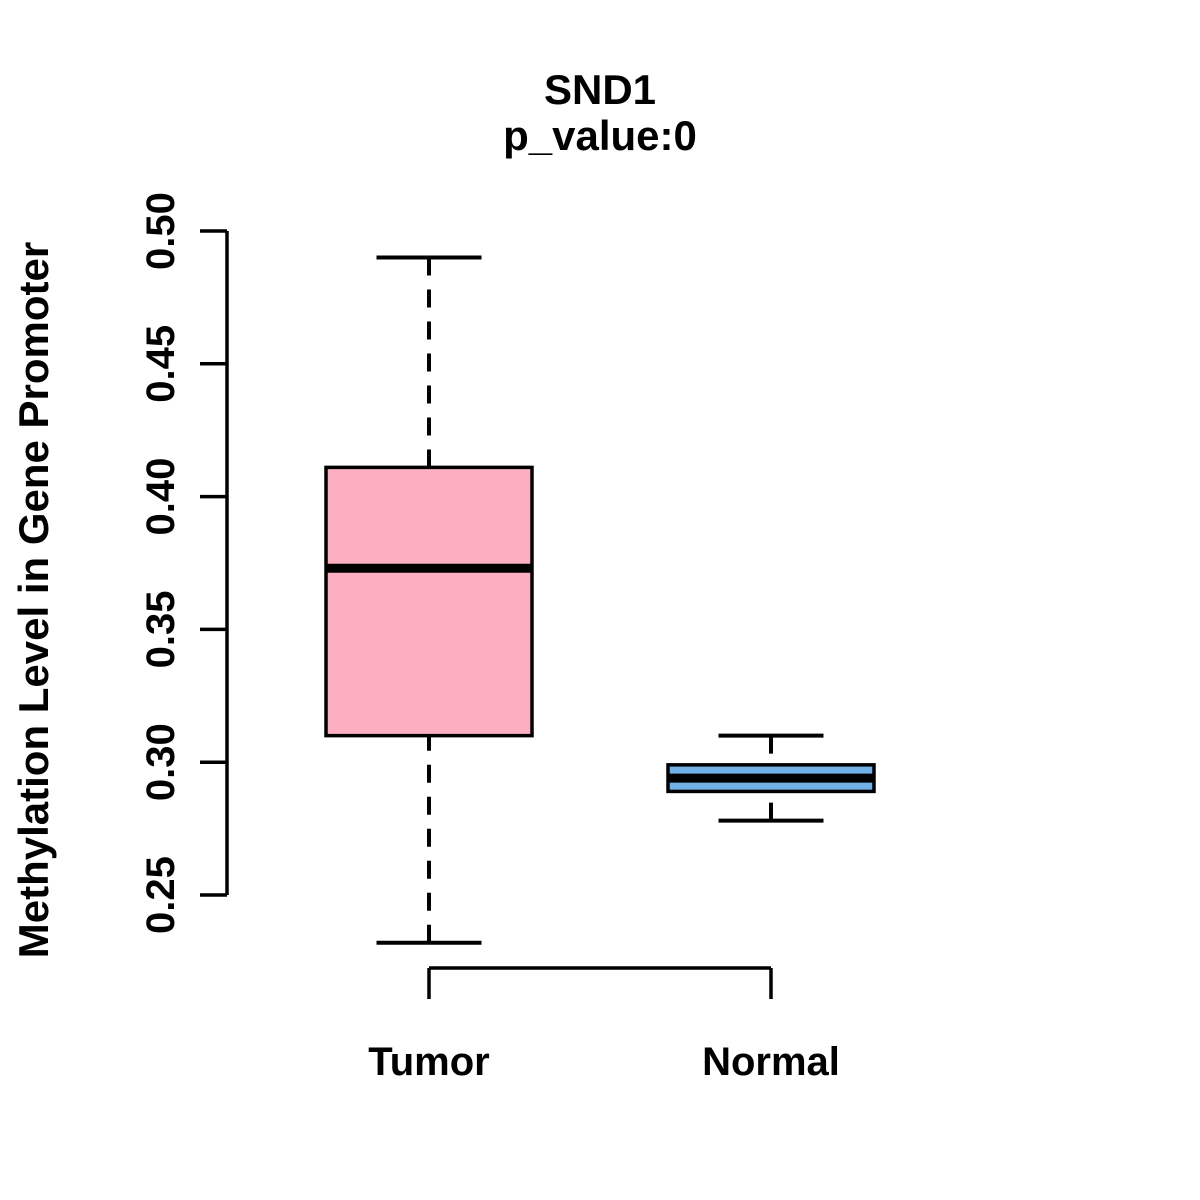 This screenshot has width=1200, height=1200. What do you see at coordinates (161, 364) in the screenshot?
I see `y-tick-label: 0.45` at bounding box center [161, 364].